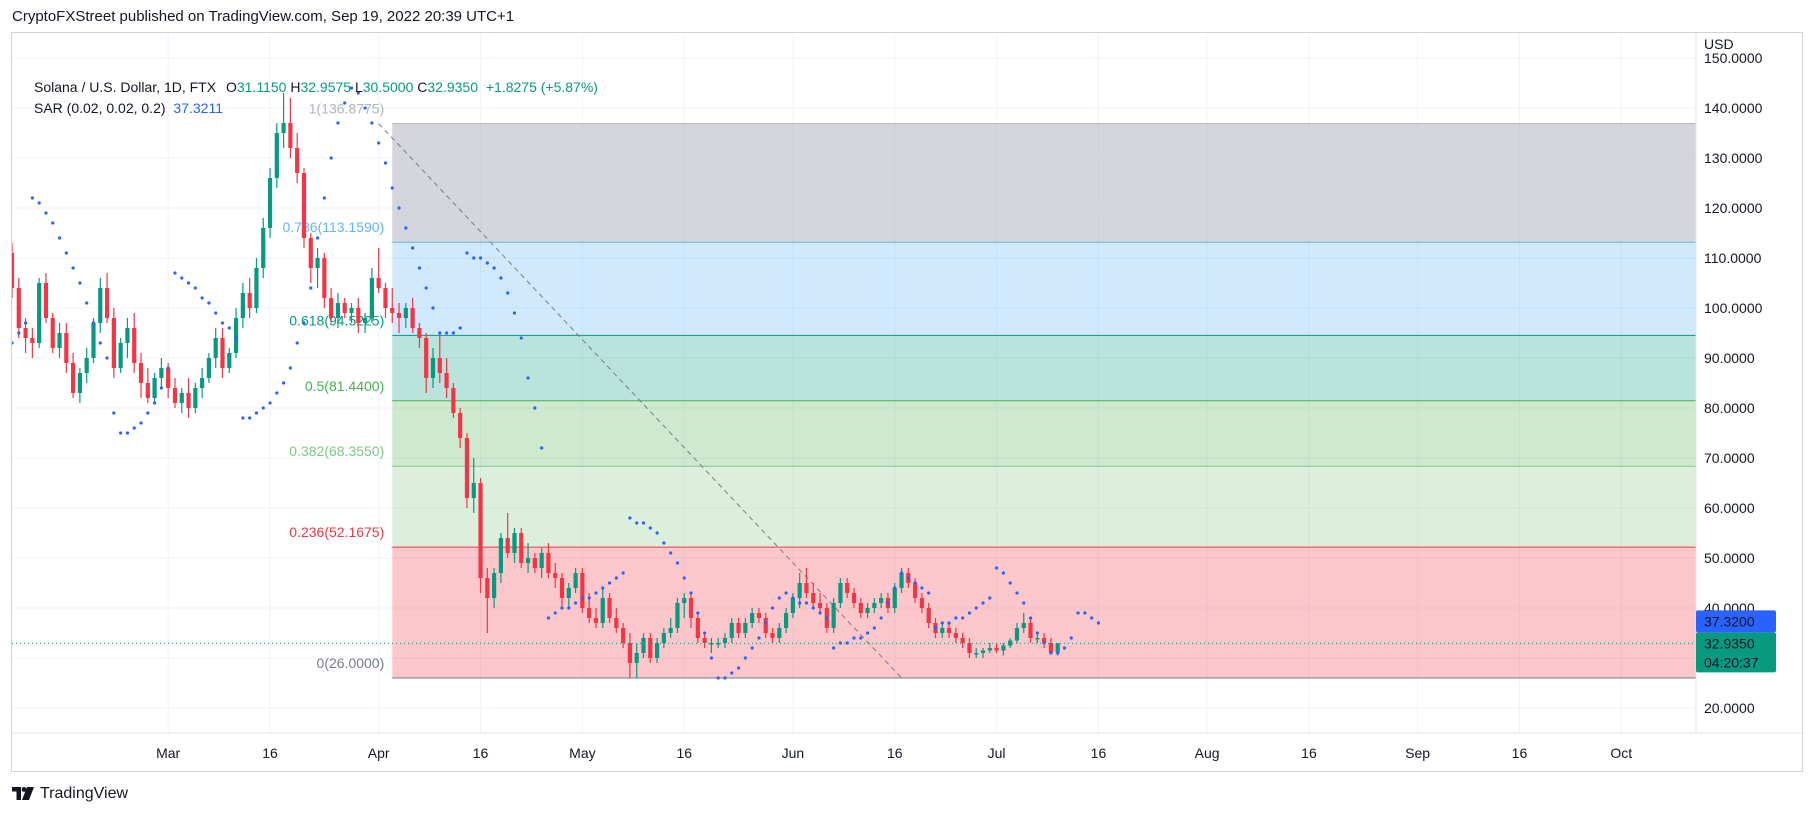  Describe the element at coordinates (326, 87) in the screenshot. I see `high-value: 32.9575` at that location.